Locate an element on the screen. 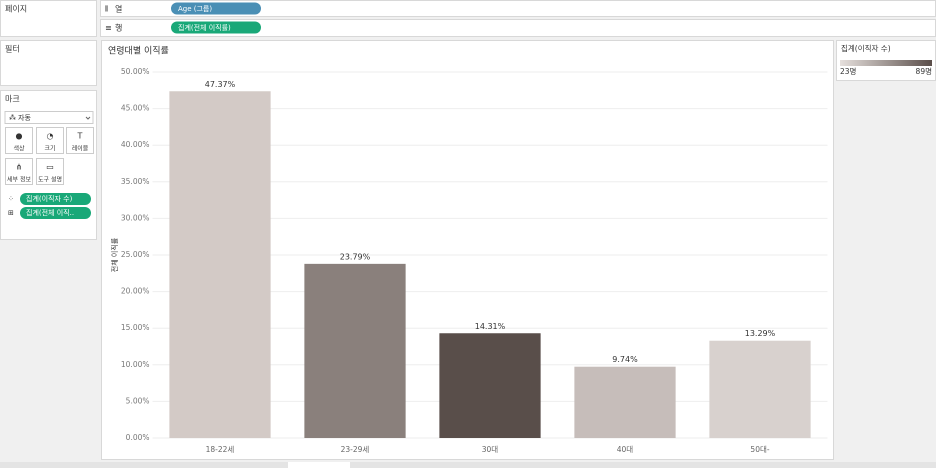  mark-button-icon: ▭ is located at coordinates (50, 167).